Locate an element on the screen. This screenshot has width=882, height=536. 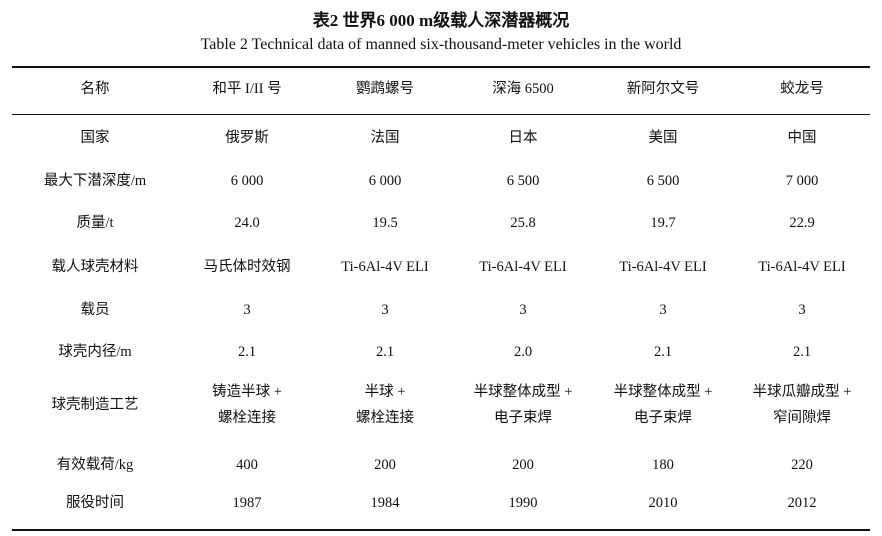
table-cell: 180 is located at coordinates (663, 465).